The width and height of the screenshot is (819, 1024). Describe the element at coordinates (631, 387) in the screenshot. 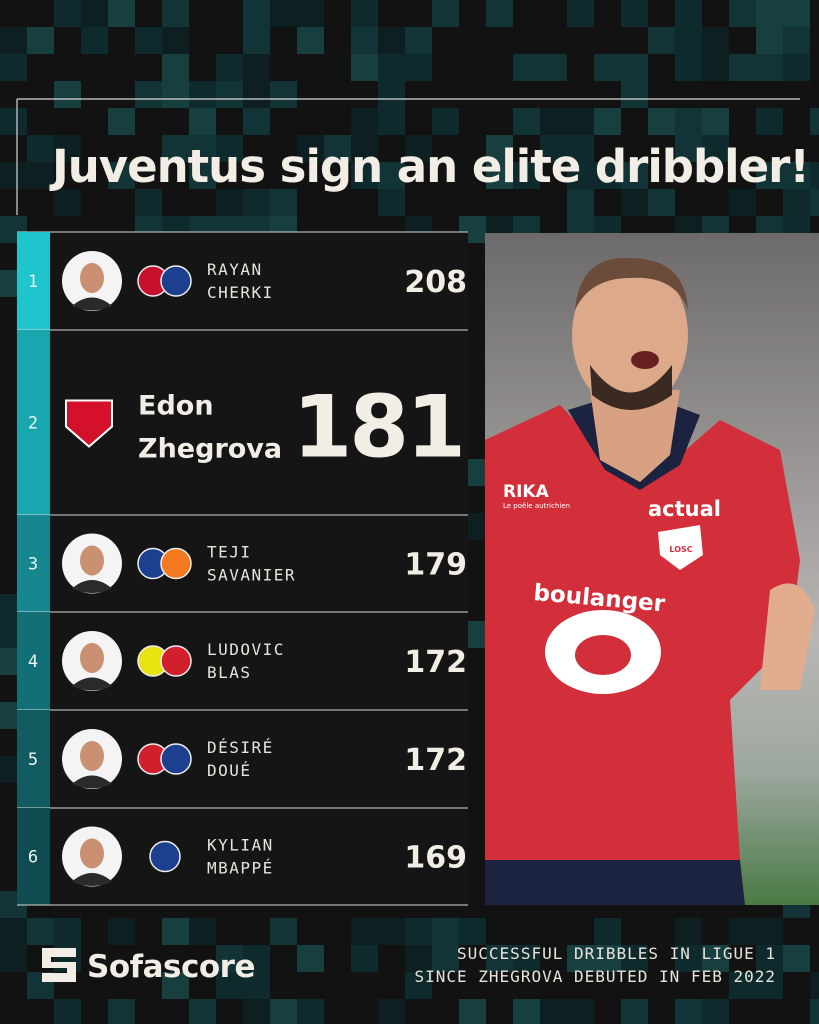

I see `beard` at that location.